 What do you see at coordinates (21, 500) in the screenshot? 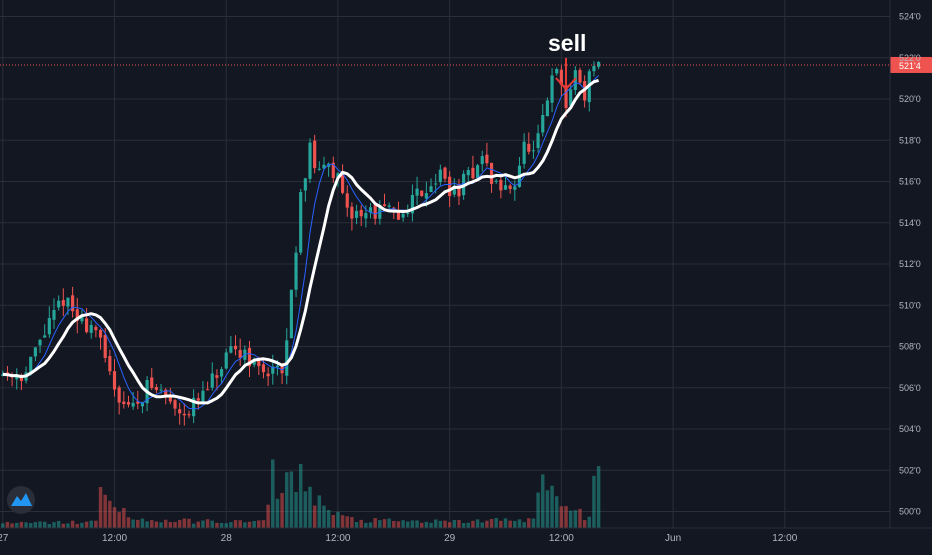
I see `tradingview-logo-icon` at bounding box center [21, 500].